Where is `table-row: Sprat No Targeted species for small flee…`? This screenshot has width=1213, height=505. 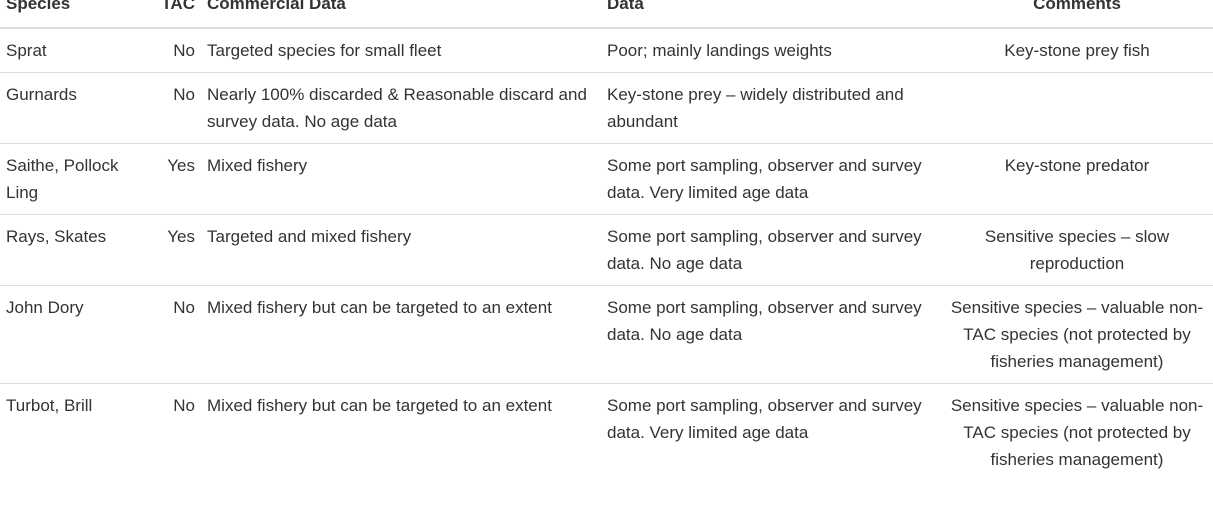 table-row: Sprat No Targeted species for small flee… is located at coordinates (606, 50).